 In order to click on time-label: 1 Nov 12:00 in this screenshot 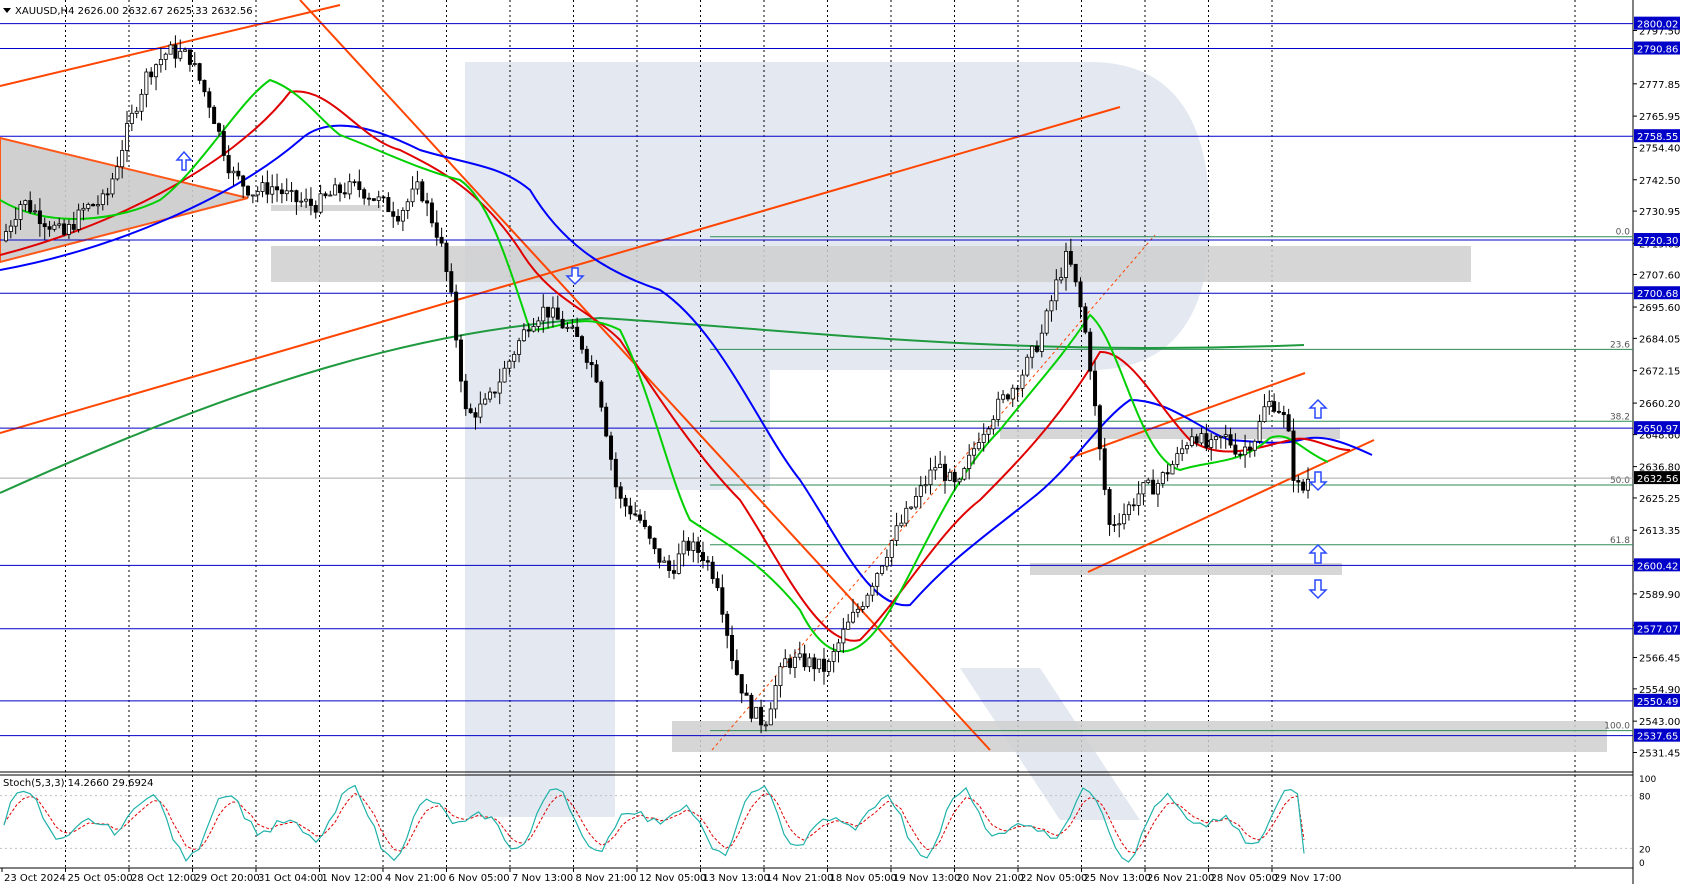, I will do `click(352, 878)`.